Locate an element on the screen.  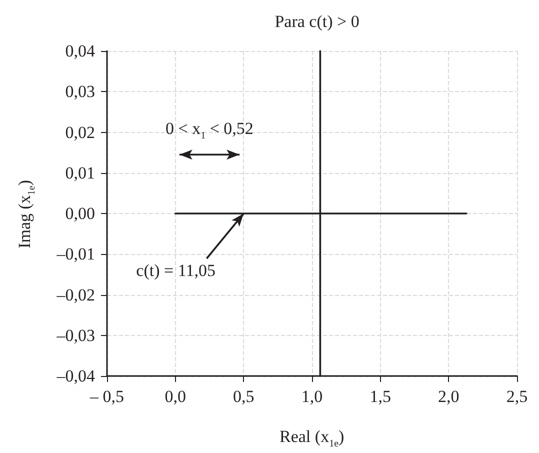
y-tick-label: –0,04 is located at coordinates (76, 376).